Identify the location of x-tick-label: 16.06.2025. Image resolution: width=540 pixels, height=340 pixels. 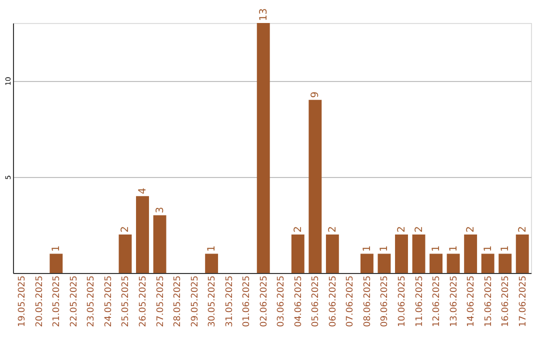
(506, 302).